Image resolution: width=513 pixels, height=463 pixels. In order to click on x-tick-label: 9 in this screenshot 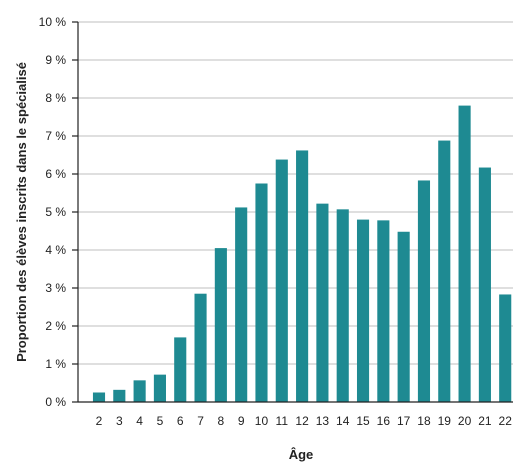, I will do `click(241, 421)`.